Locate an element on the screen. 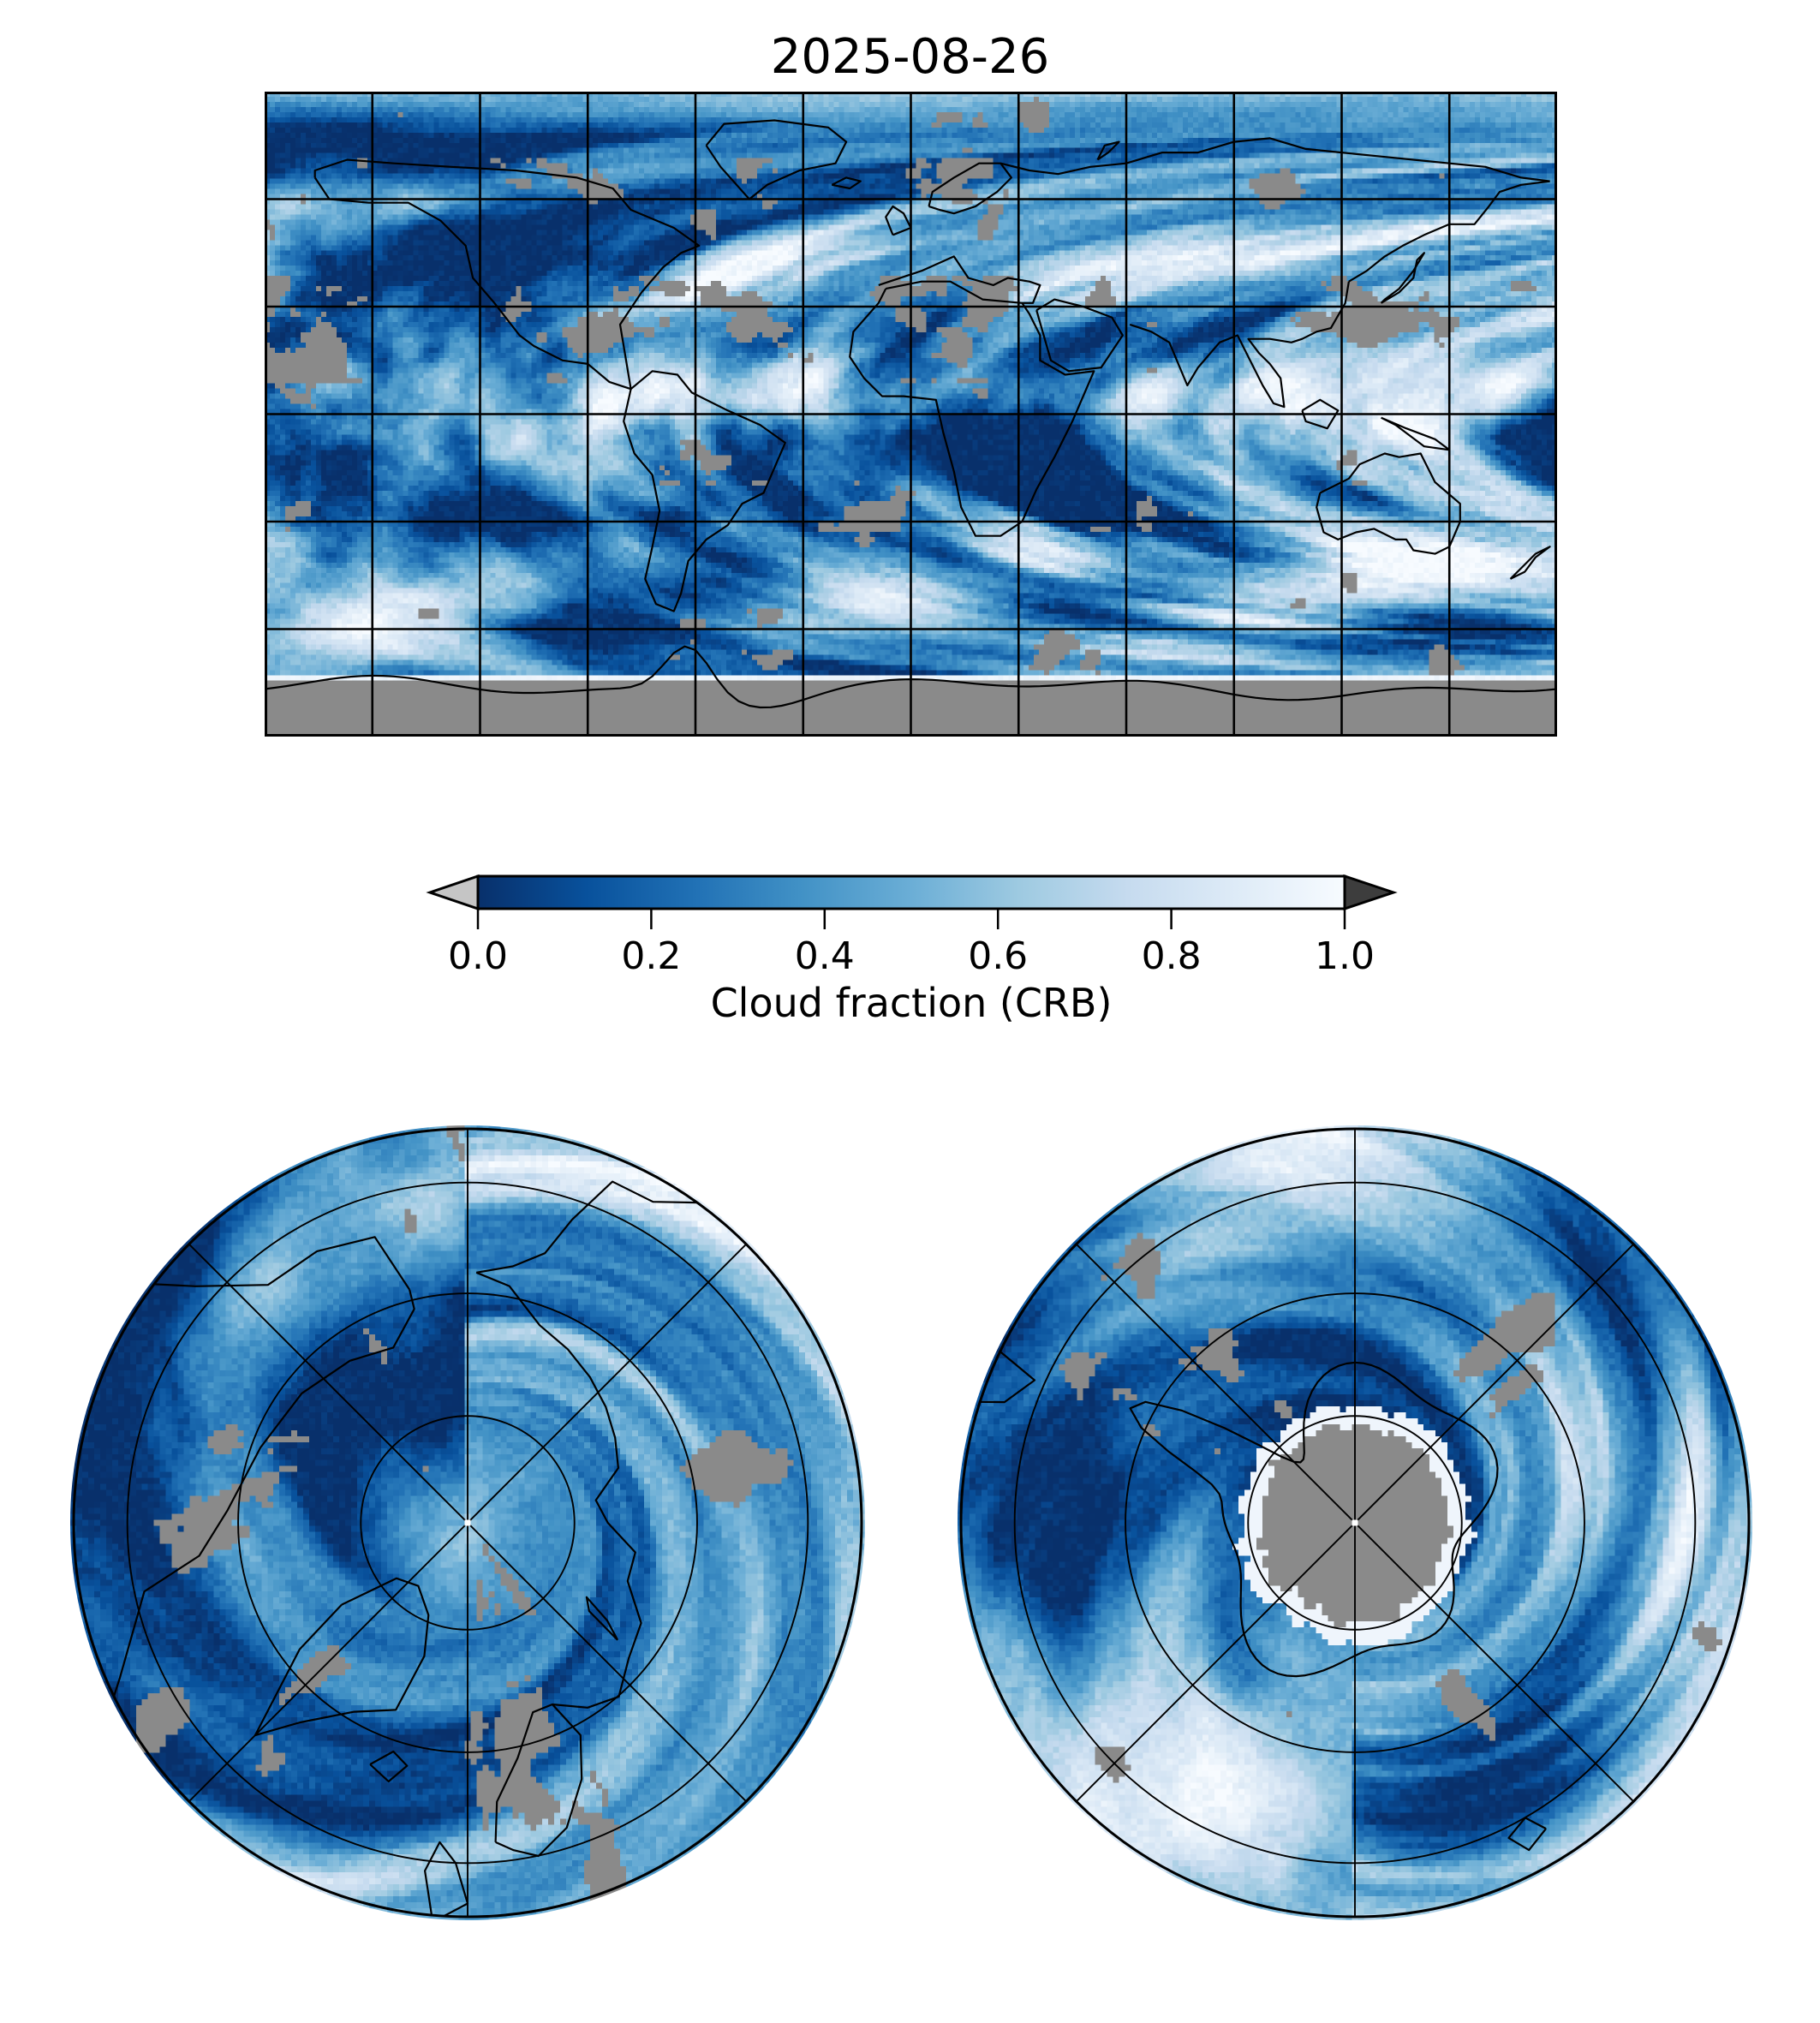 This screenshot has height=2023, width=1820. colorbar-tick-label: 1.0 is located at coordinates (1345, 956).